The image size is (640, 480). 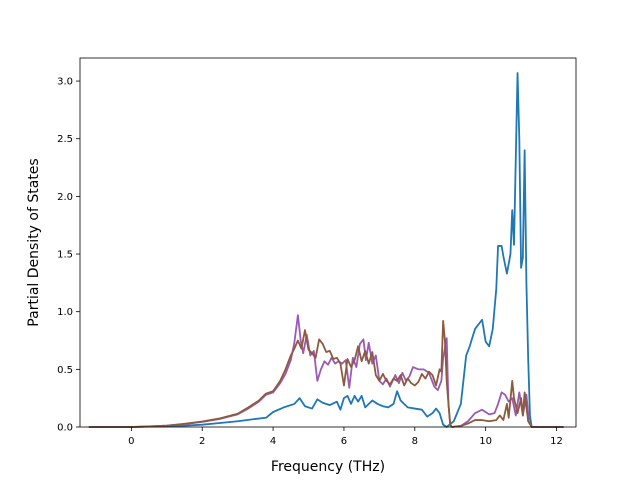 I want to click on y-tick-label: 2.5, so click(x=65, y=139).